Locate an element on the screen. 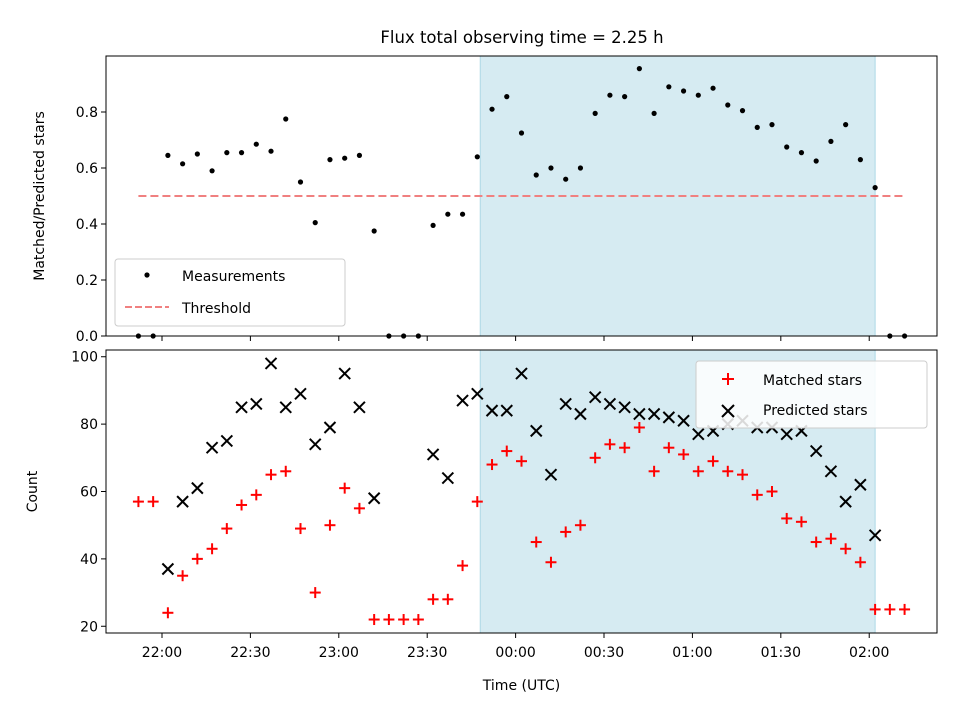 The image size is (960, 720). y-tick-label: 40 is located at coordinates (89, 560).